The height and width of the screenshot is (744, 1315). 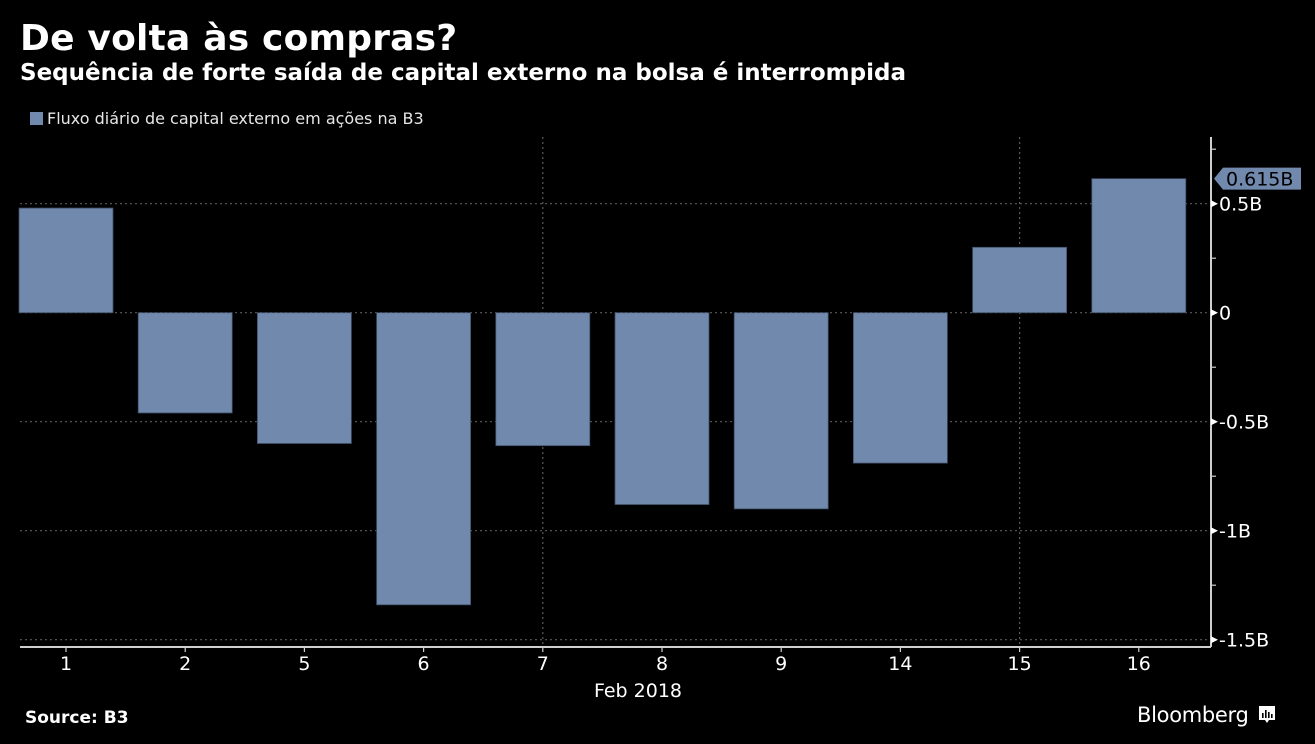 I want to click on x-tick-label: 8, so click(x=662, y=664).